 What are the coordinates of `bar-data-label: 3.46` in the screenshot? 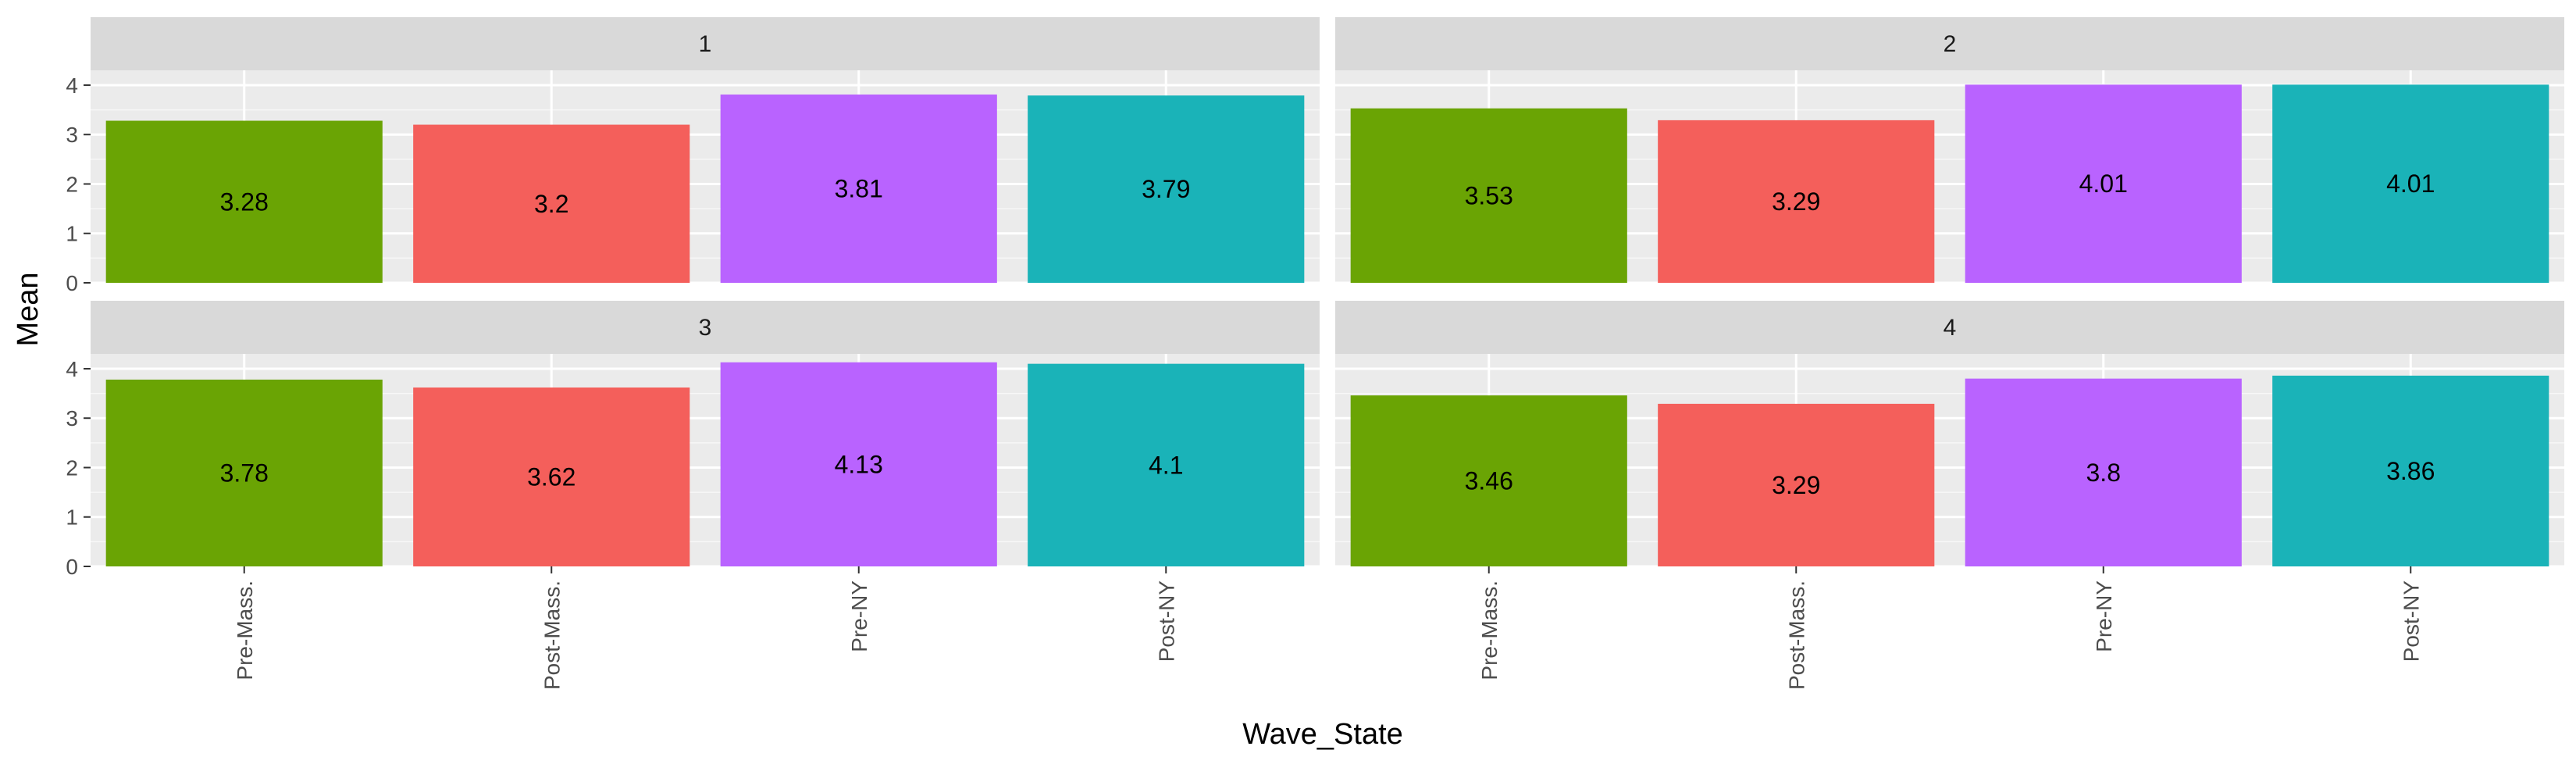 It's located at (1489, 481).